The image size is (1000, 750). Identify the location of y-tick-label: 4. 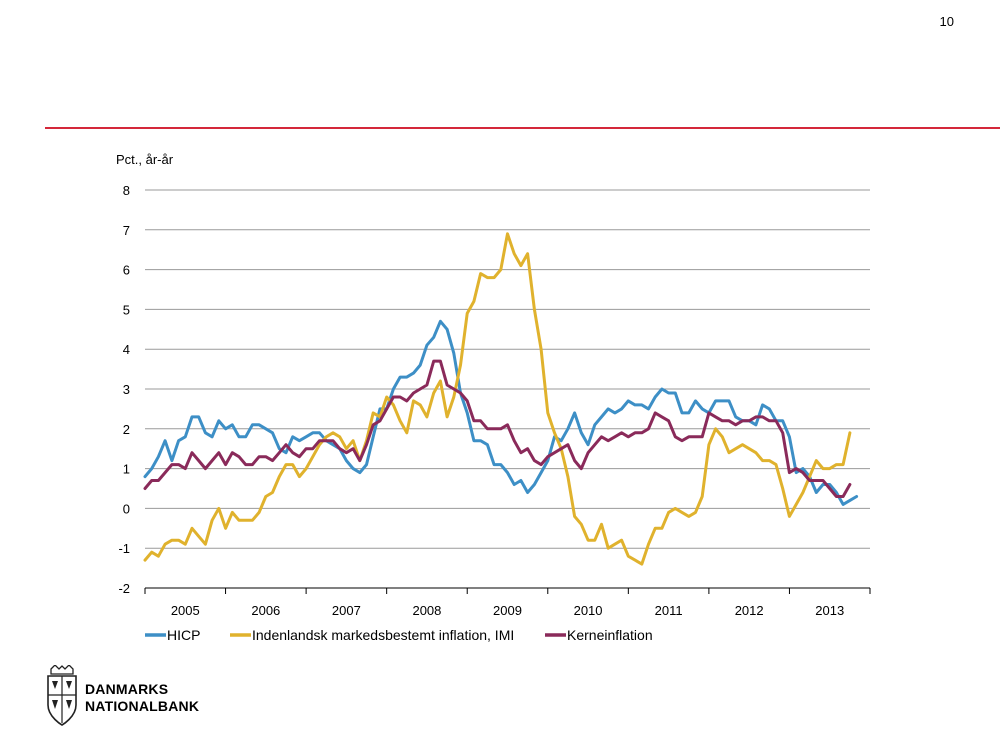
(126, 349).